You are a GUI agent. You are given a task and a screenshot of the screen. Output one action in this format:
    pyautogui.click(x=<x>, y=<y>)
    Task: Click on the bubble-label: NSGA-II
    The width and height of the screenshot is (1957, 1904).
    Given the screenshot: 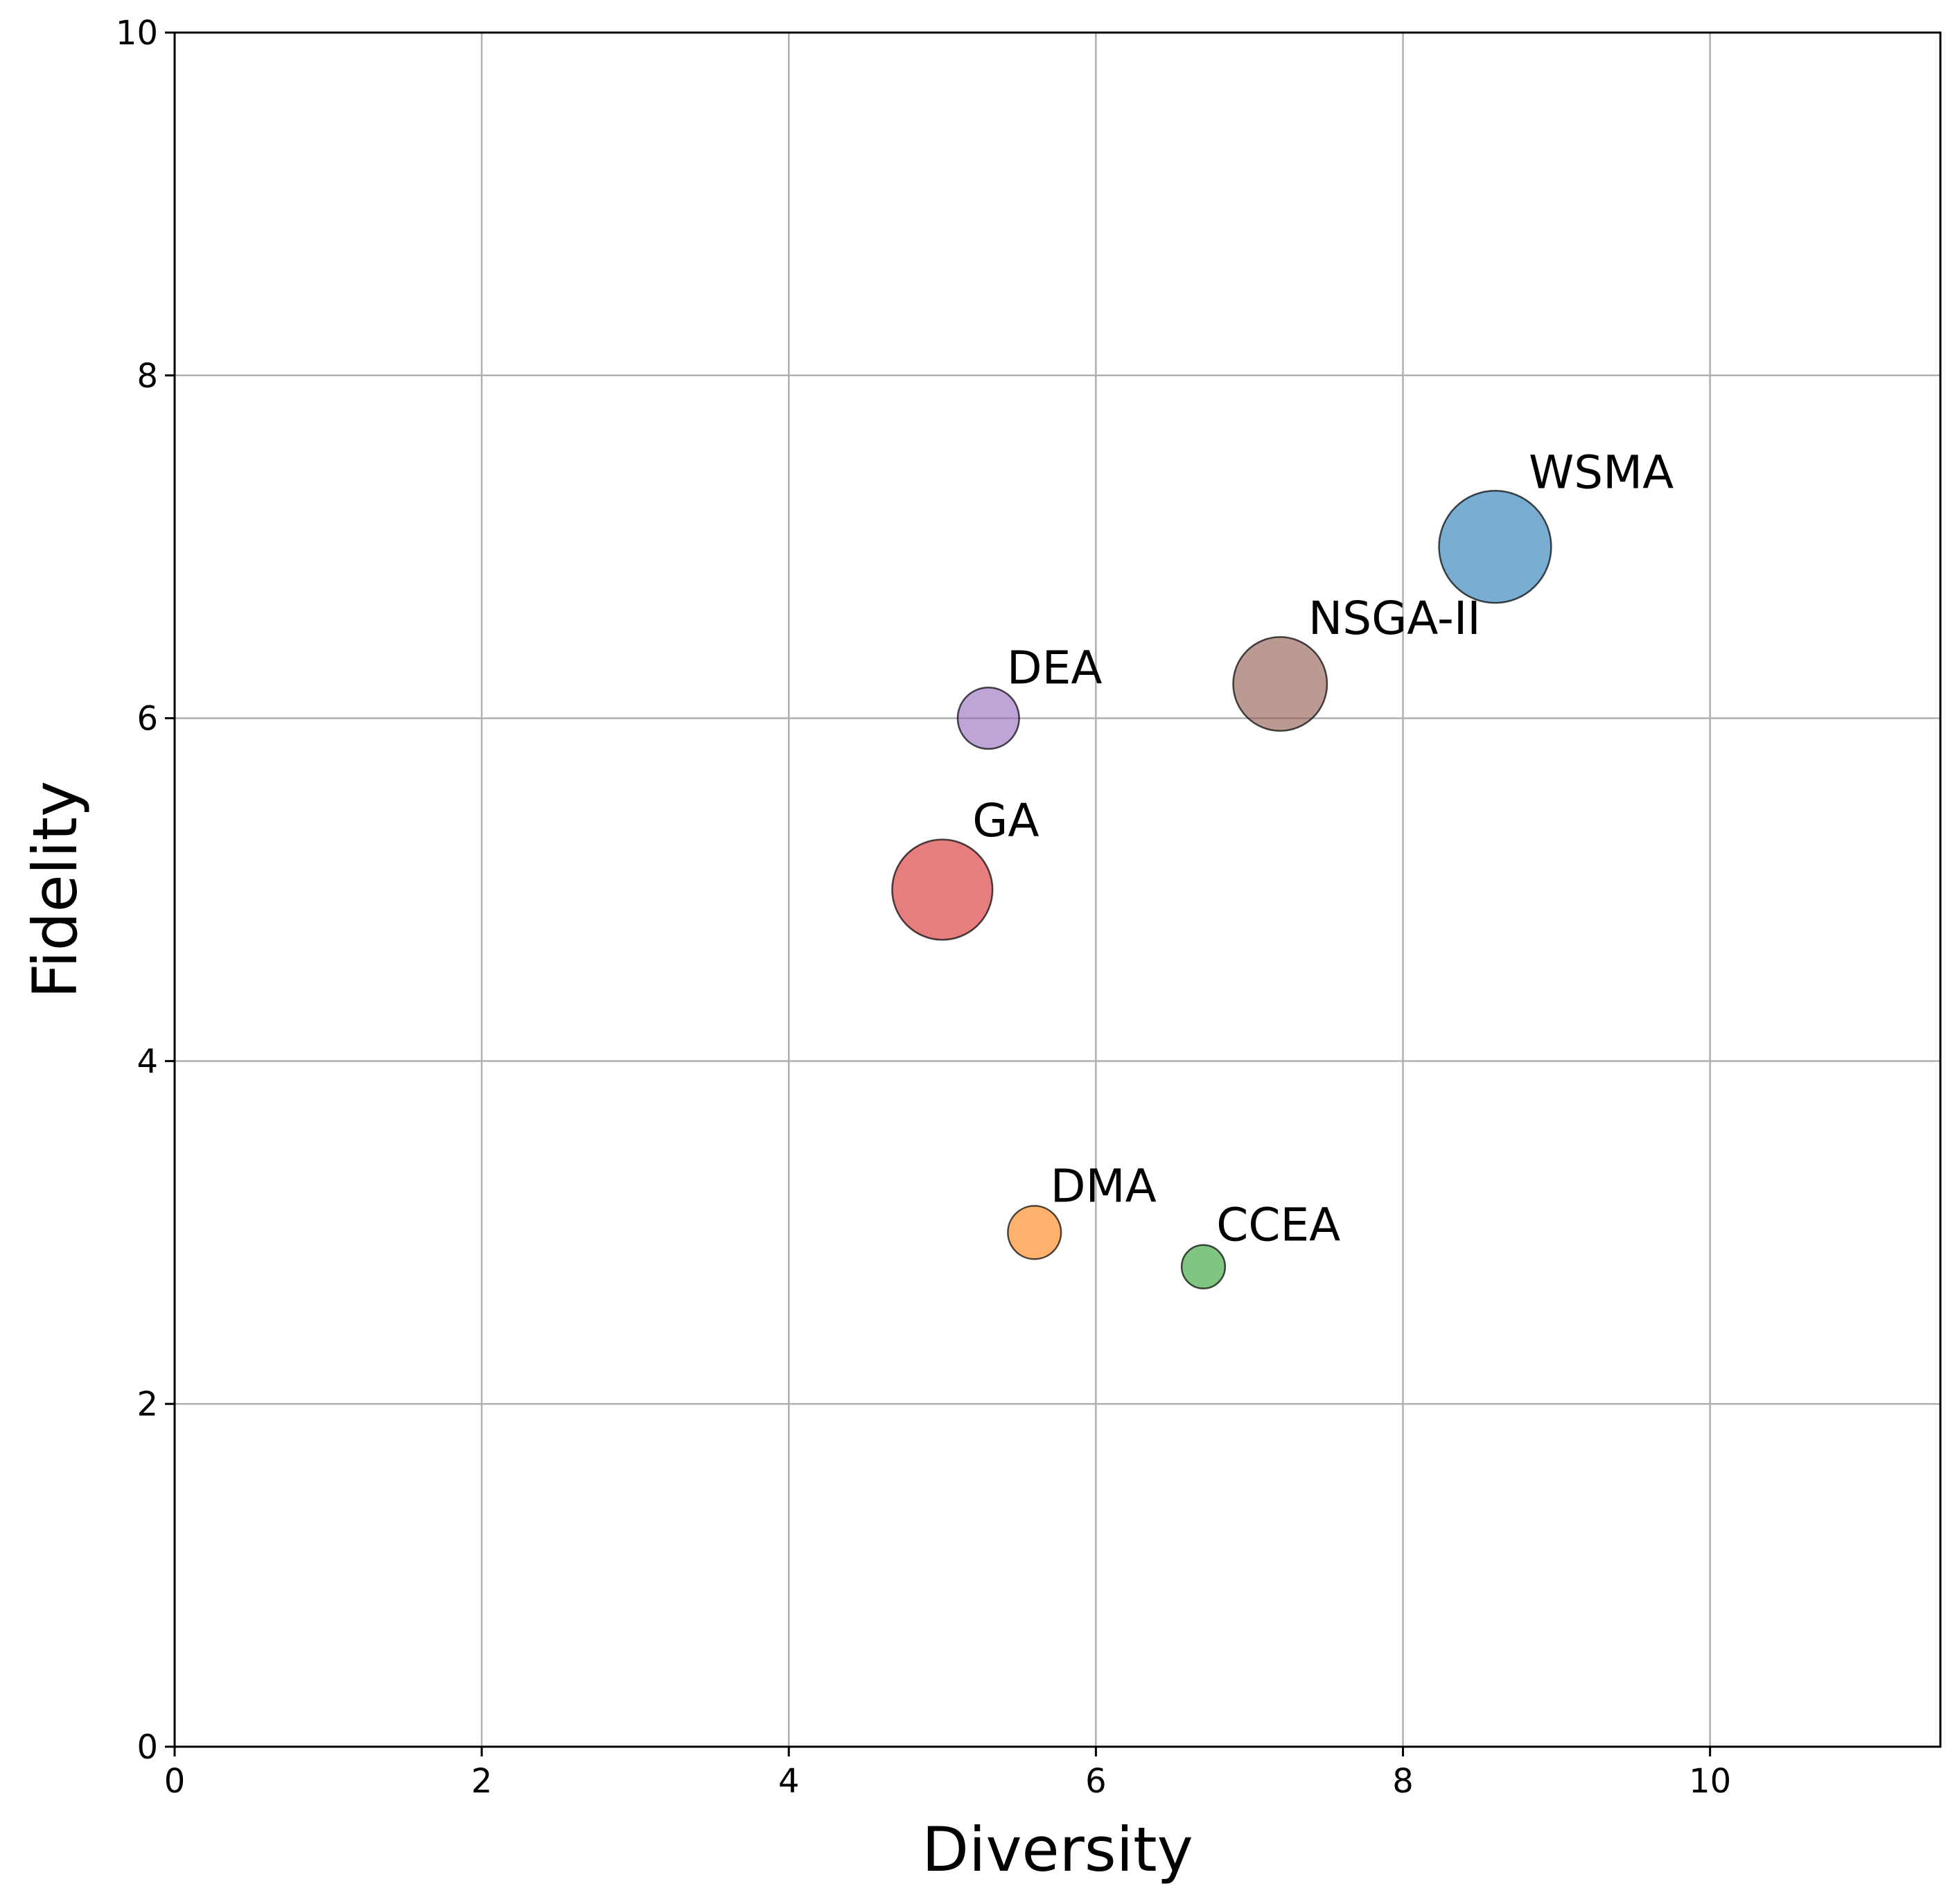 What is the action you would take?
    pyautogui.click(x=1394, y=618)
    